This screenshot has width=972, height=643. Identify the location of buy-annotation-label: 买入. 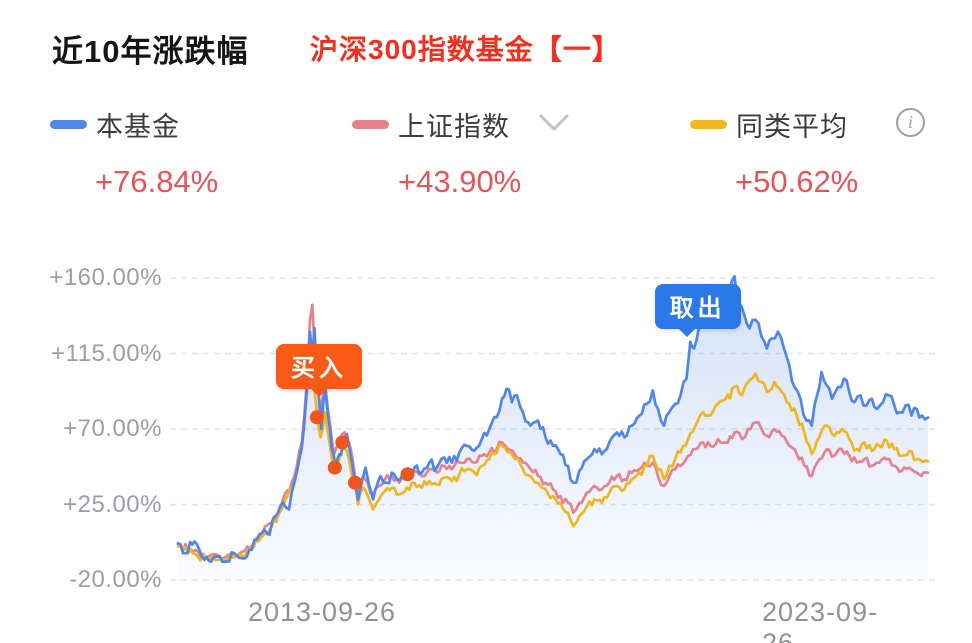
(319, 369).